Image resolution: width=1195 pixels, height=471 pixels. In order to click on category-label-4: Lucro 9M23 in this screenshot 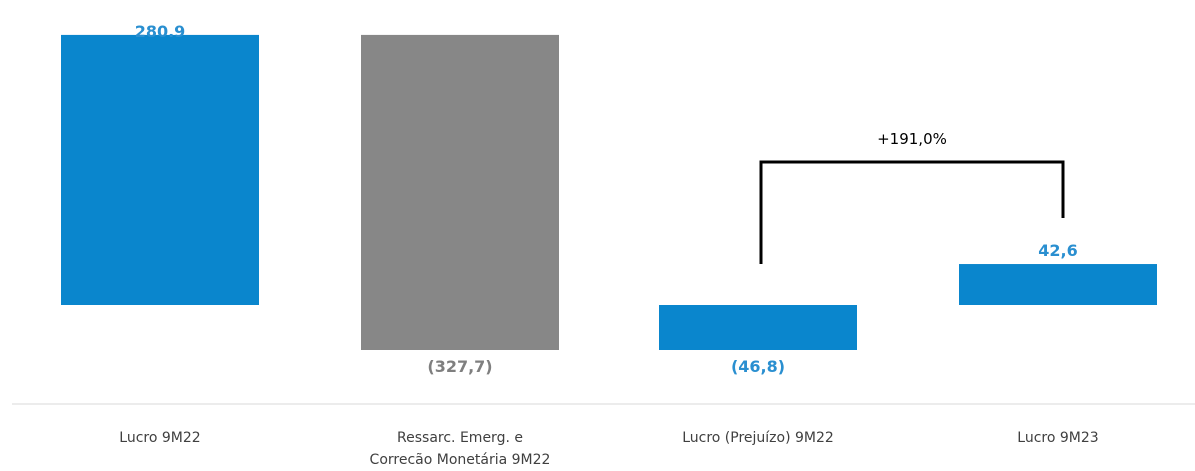, I will do `click(1057, 438)`.